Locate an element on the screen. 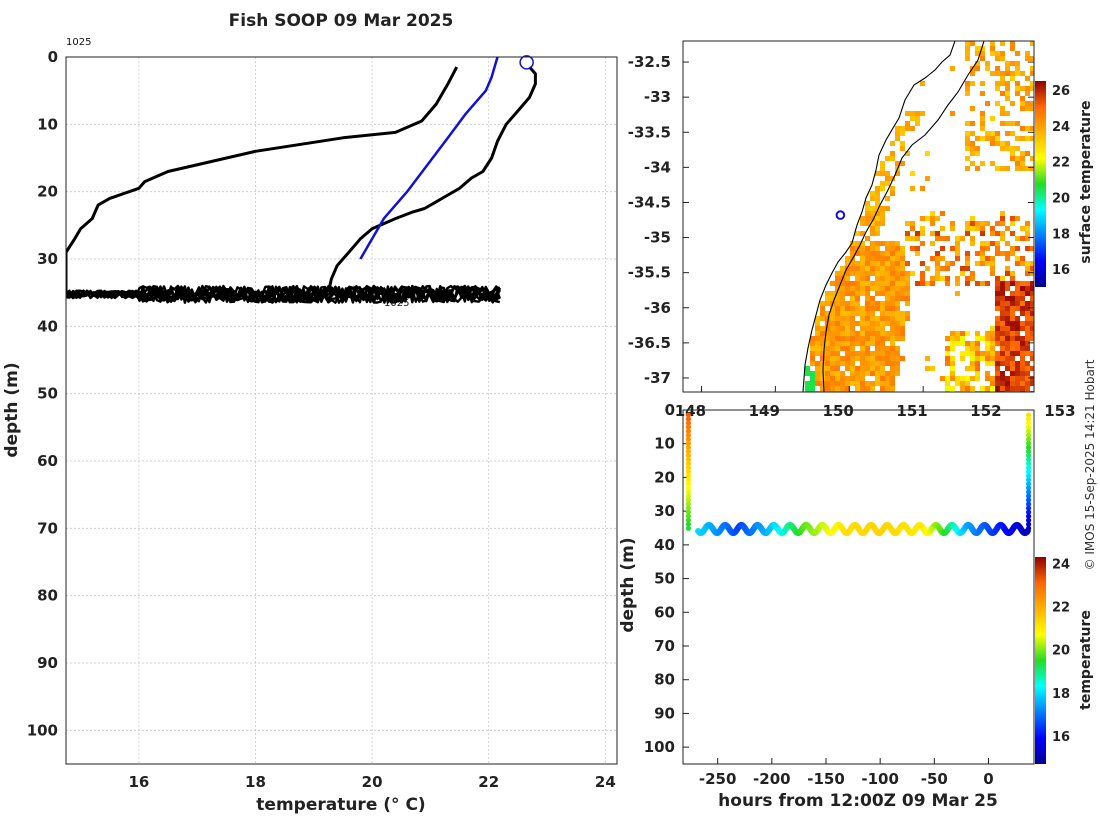 The height and width of the screenshot is (820, 1100). section-ytick: 0 is located at coordinates (670, 410).